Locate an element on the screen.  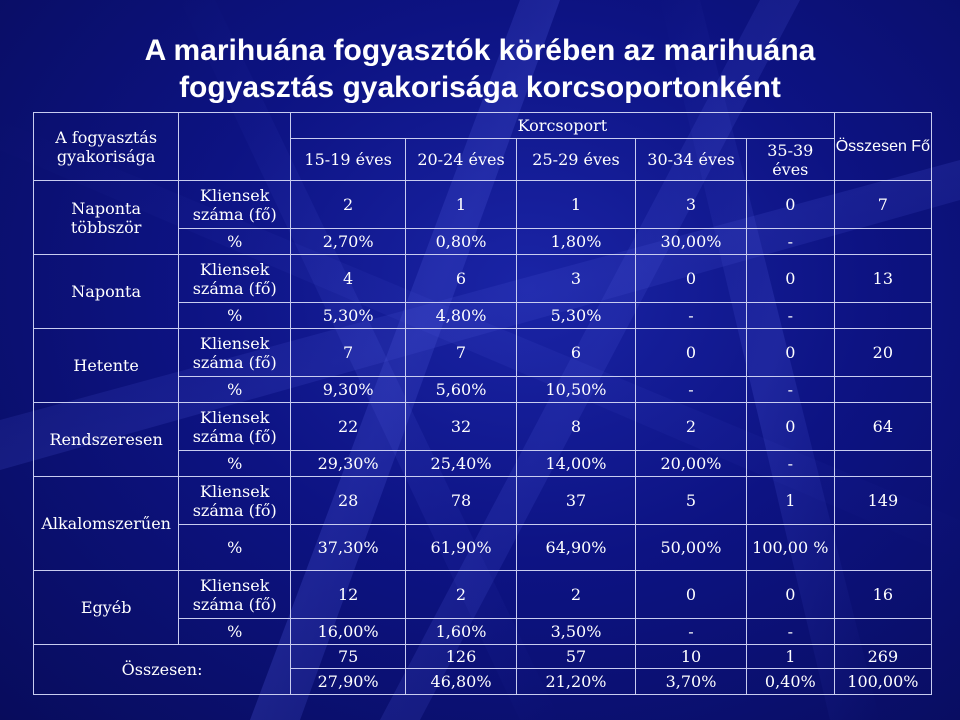
frequency-label: Hetente is located at coordinates (106, 365).